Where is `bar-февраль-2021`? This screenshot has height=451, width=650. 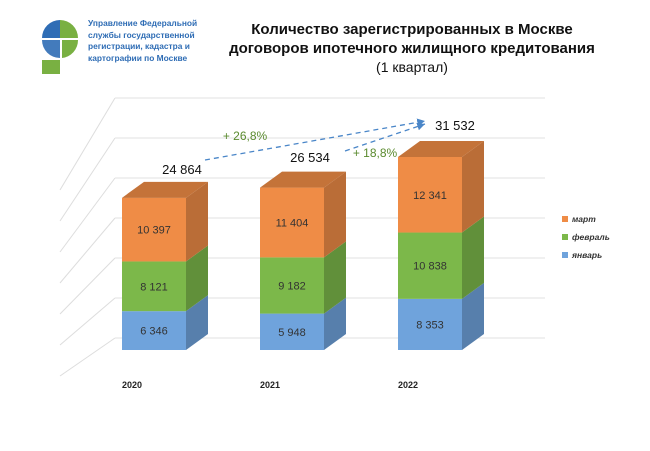
bar-февраль-2021 is located at coordinates (292, 285).